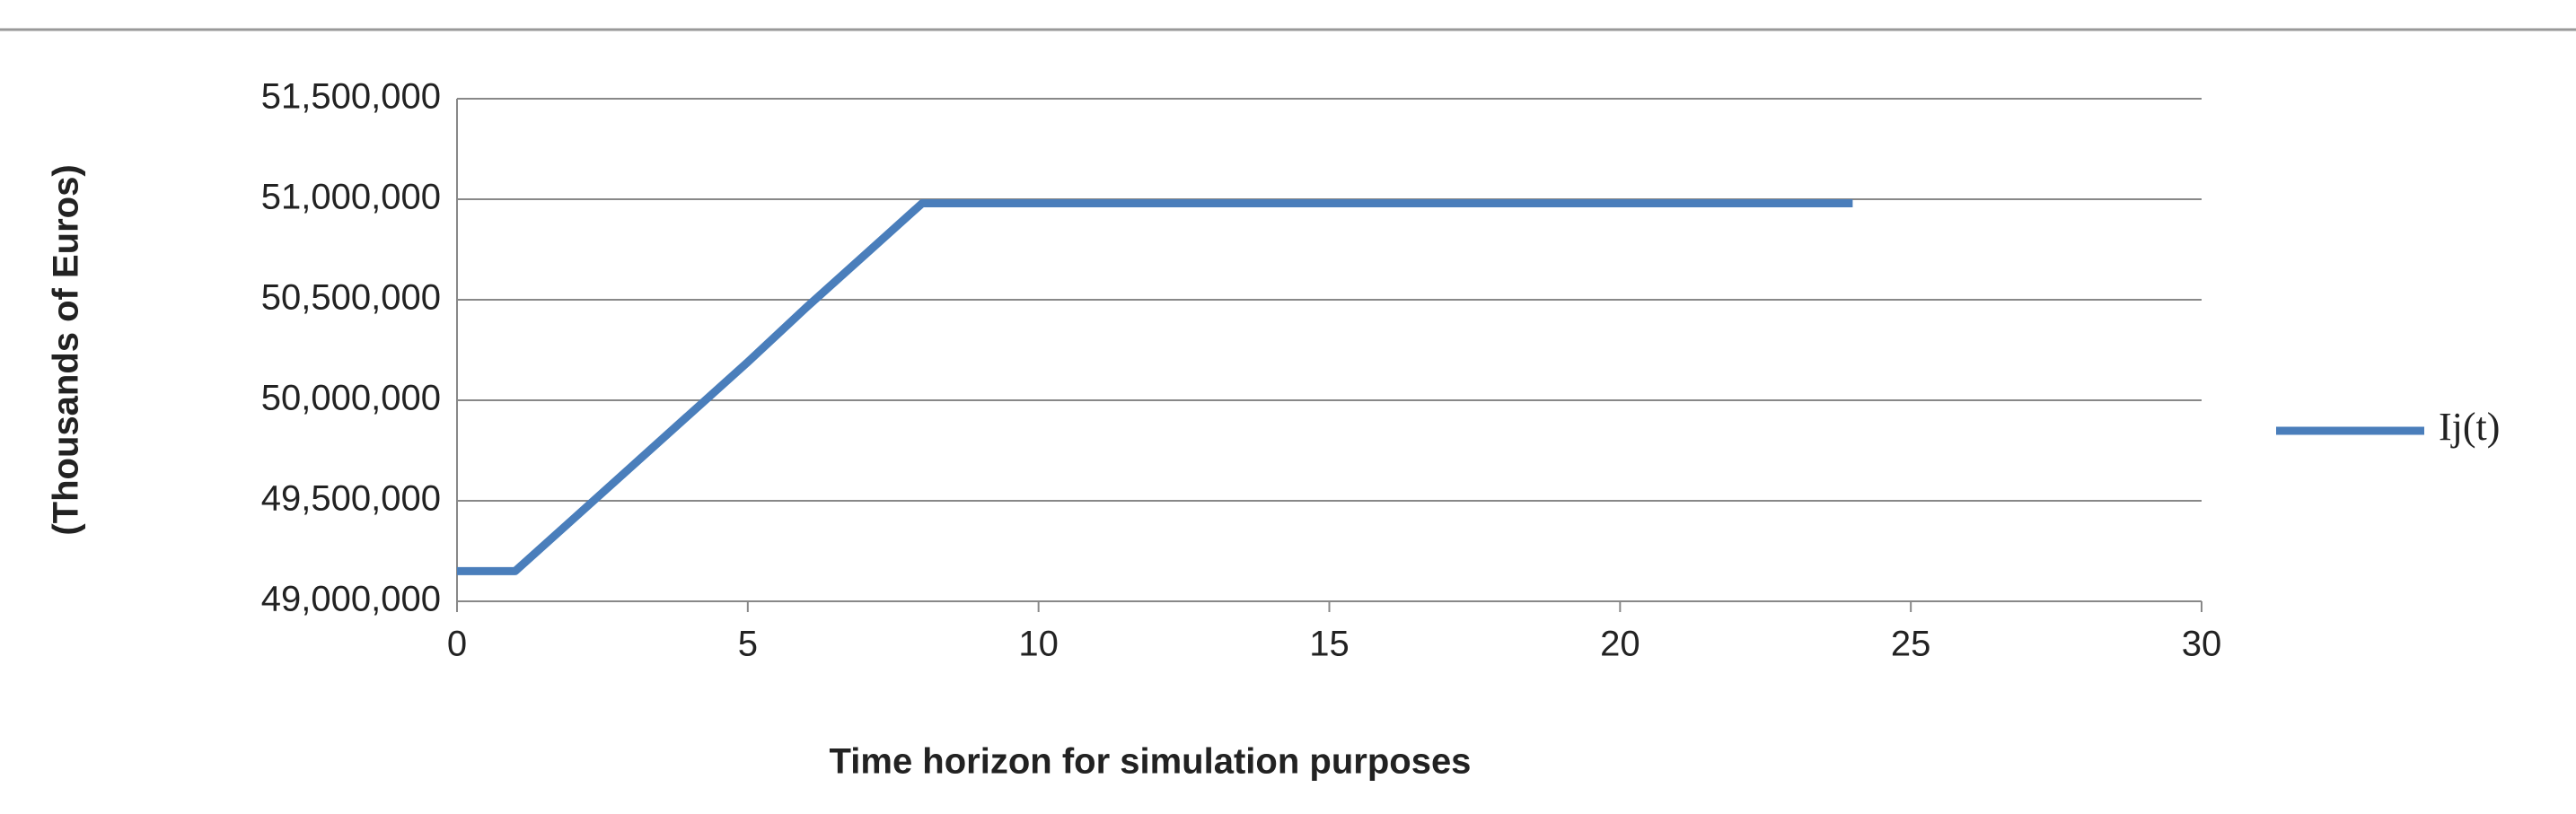  I want to click on x-tick-label: 5, so click(748, 645).